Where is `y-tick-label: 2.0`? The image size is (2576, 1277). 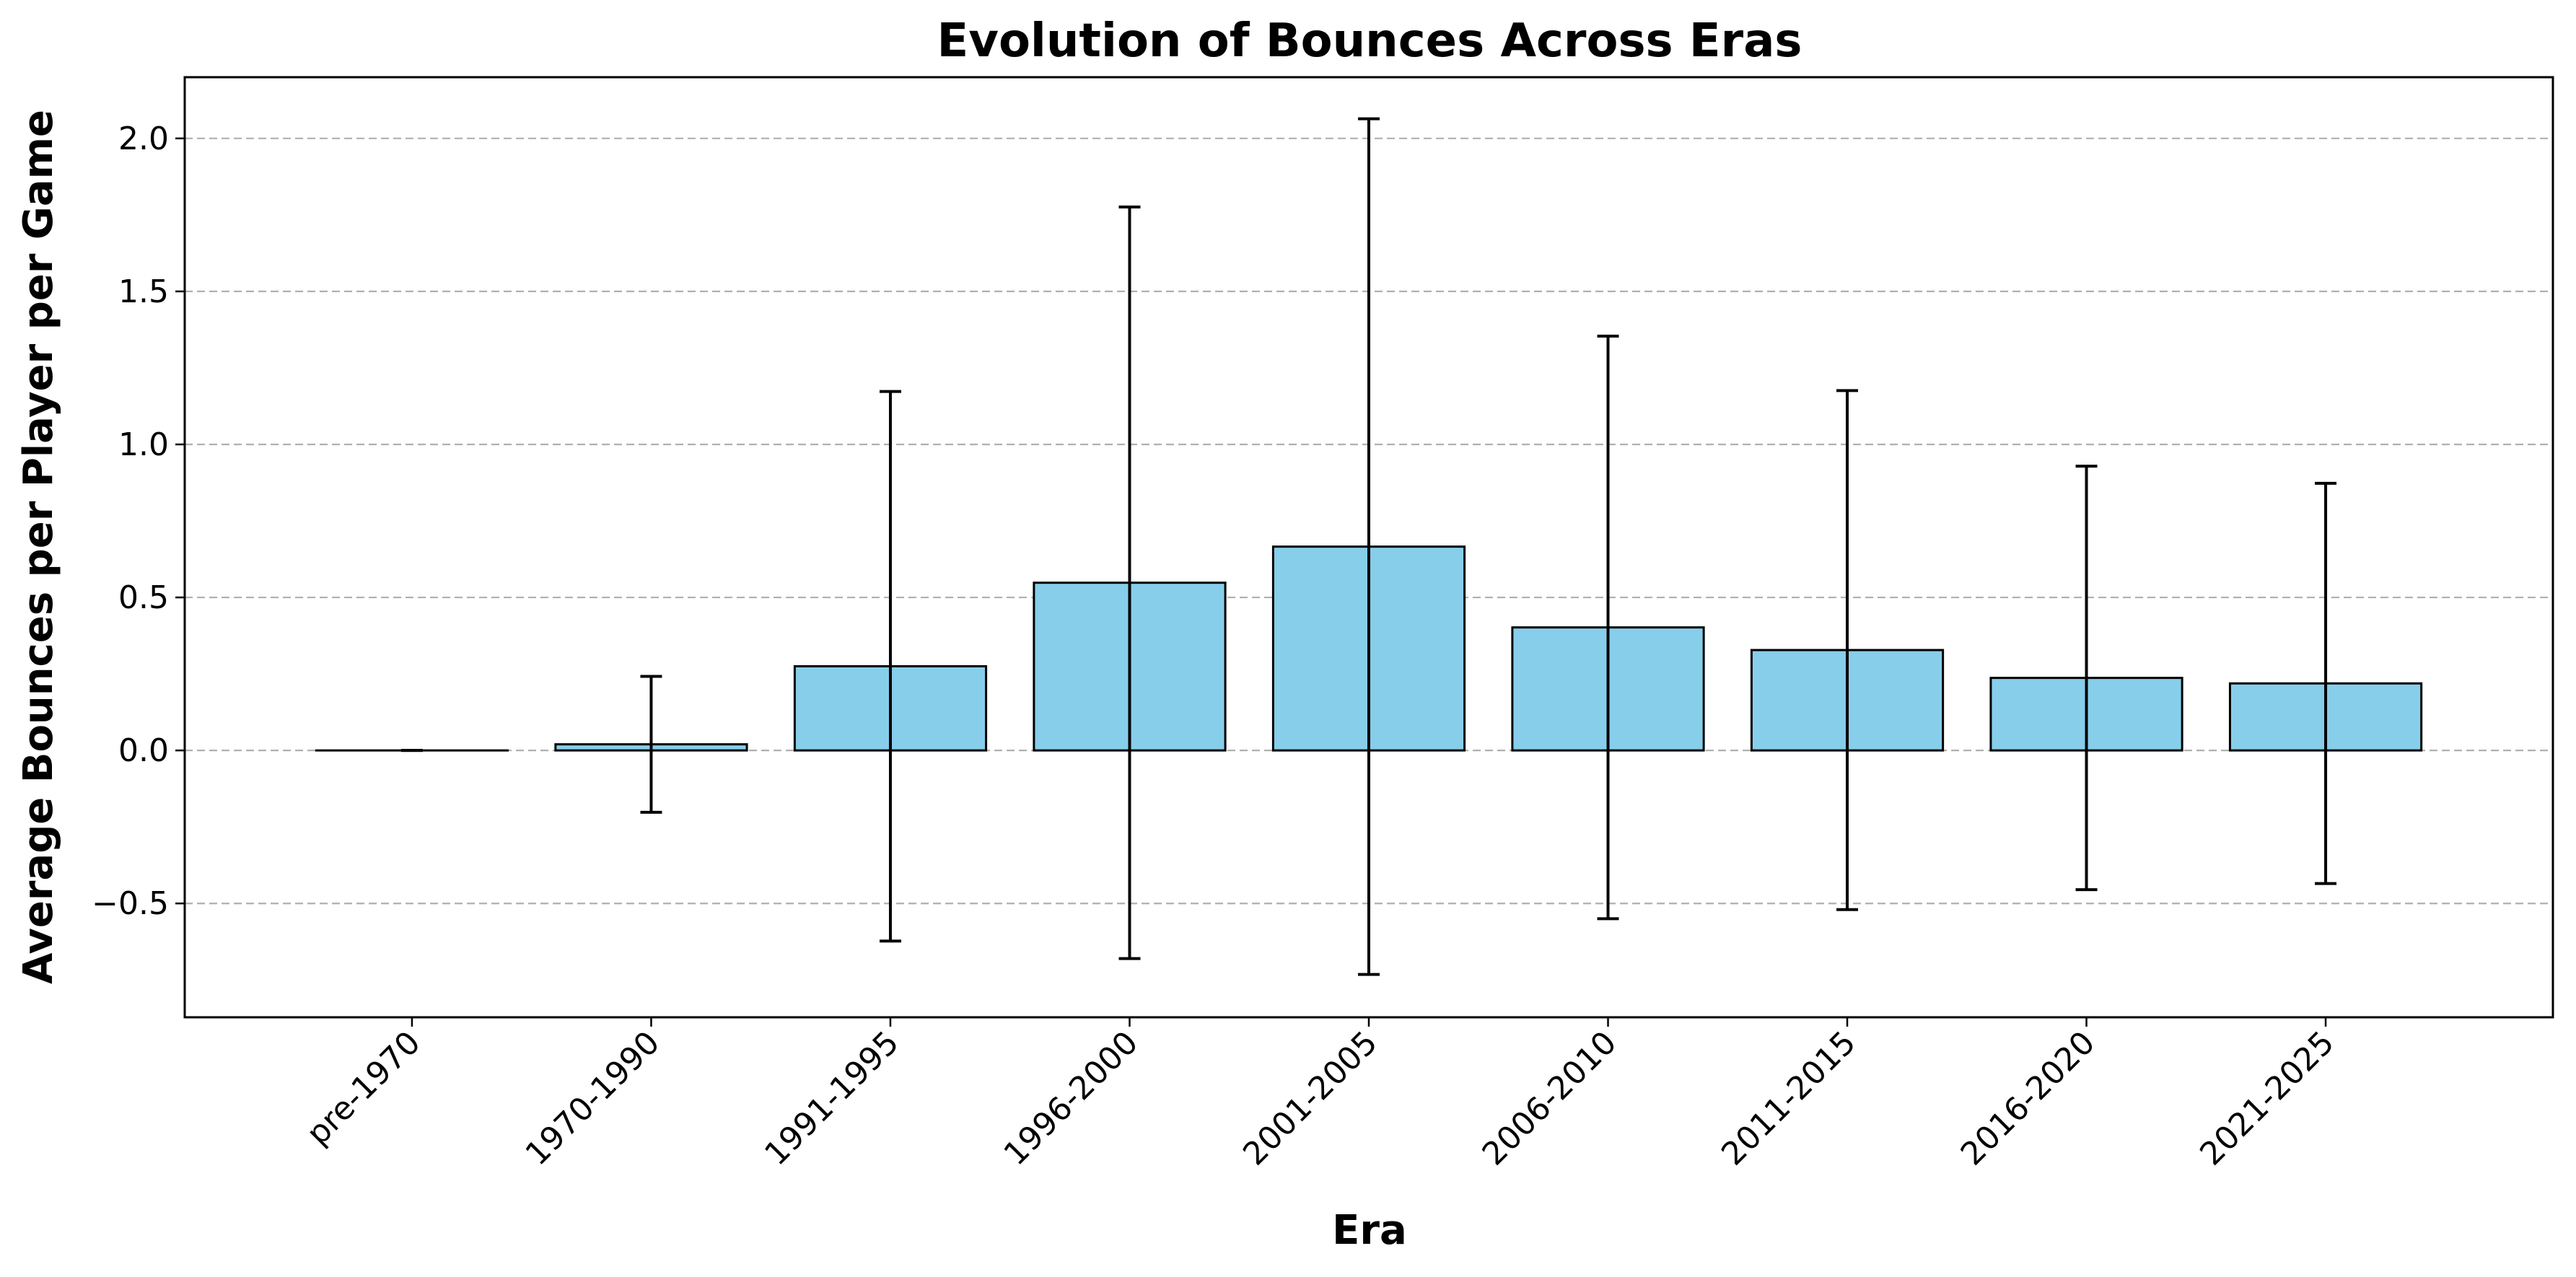
y-tick-label: 2.0 is located at coordinates (143, 138).